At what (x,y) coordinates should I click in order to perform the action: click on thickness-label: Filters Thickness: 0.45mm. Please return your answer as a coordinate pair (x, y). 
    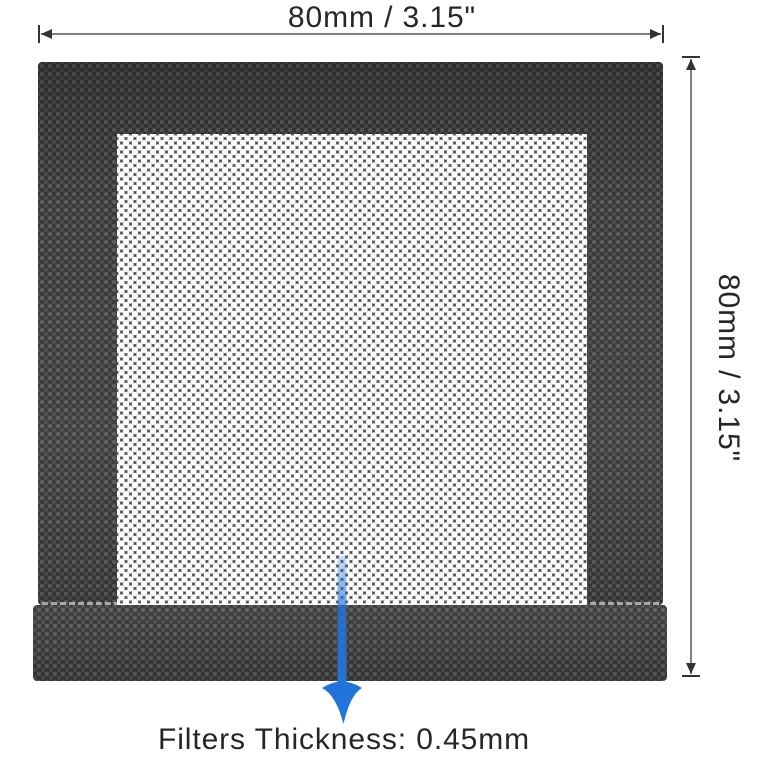
    Looking at the image, I should click on (344, 739).